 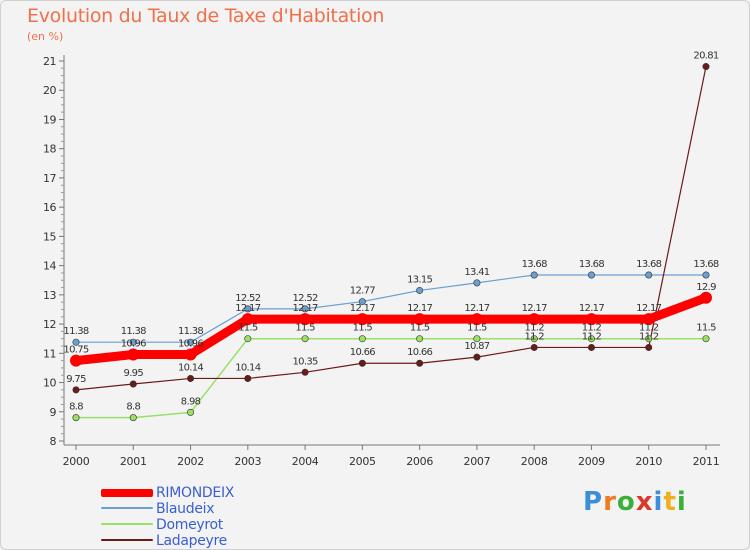 What do you see at coordinates (305, 461) in the screenshot?
I see `x-tick-label: 2004` at bounding box center [305, 461].